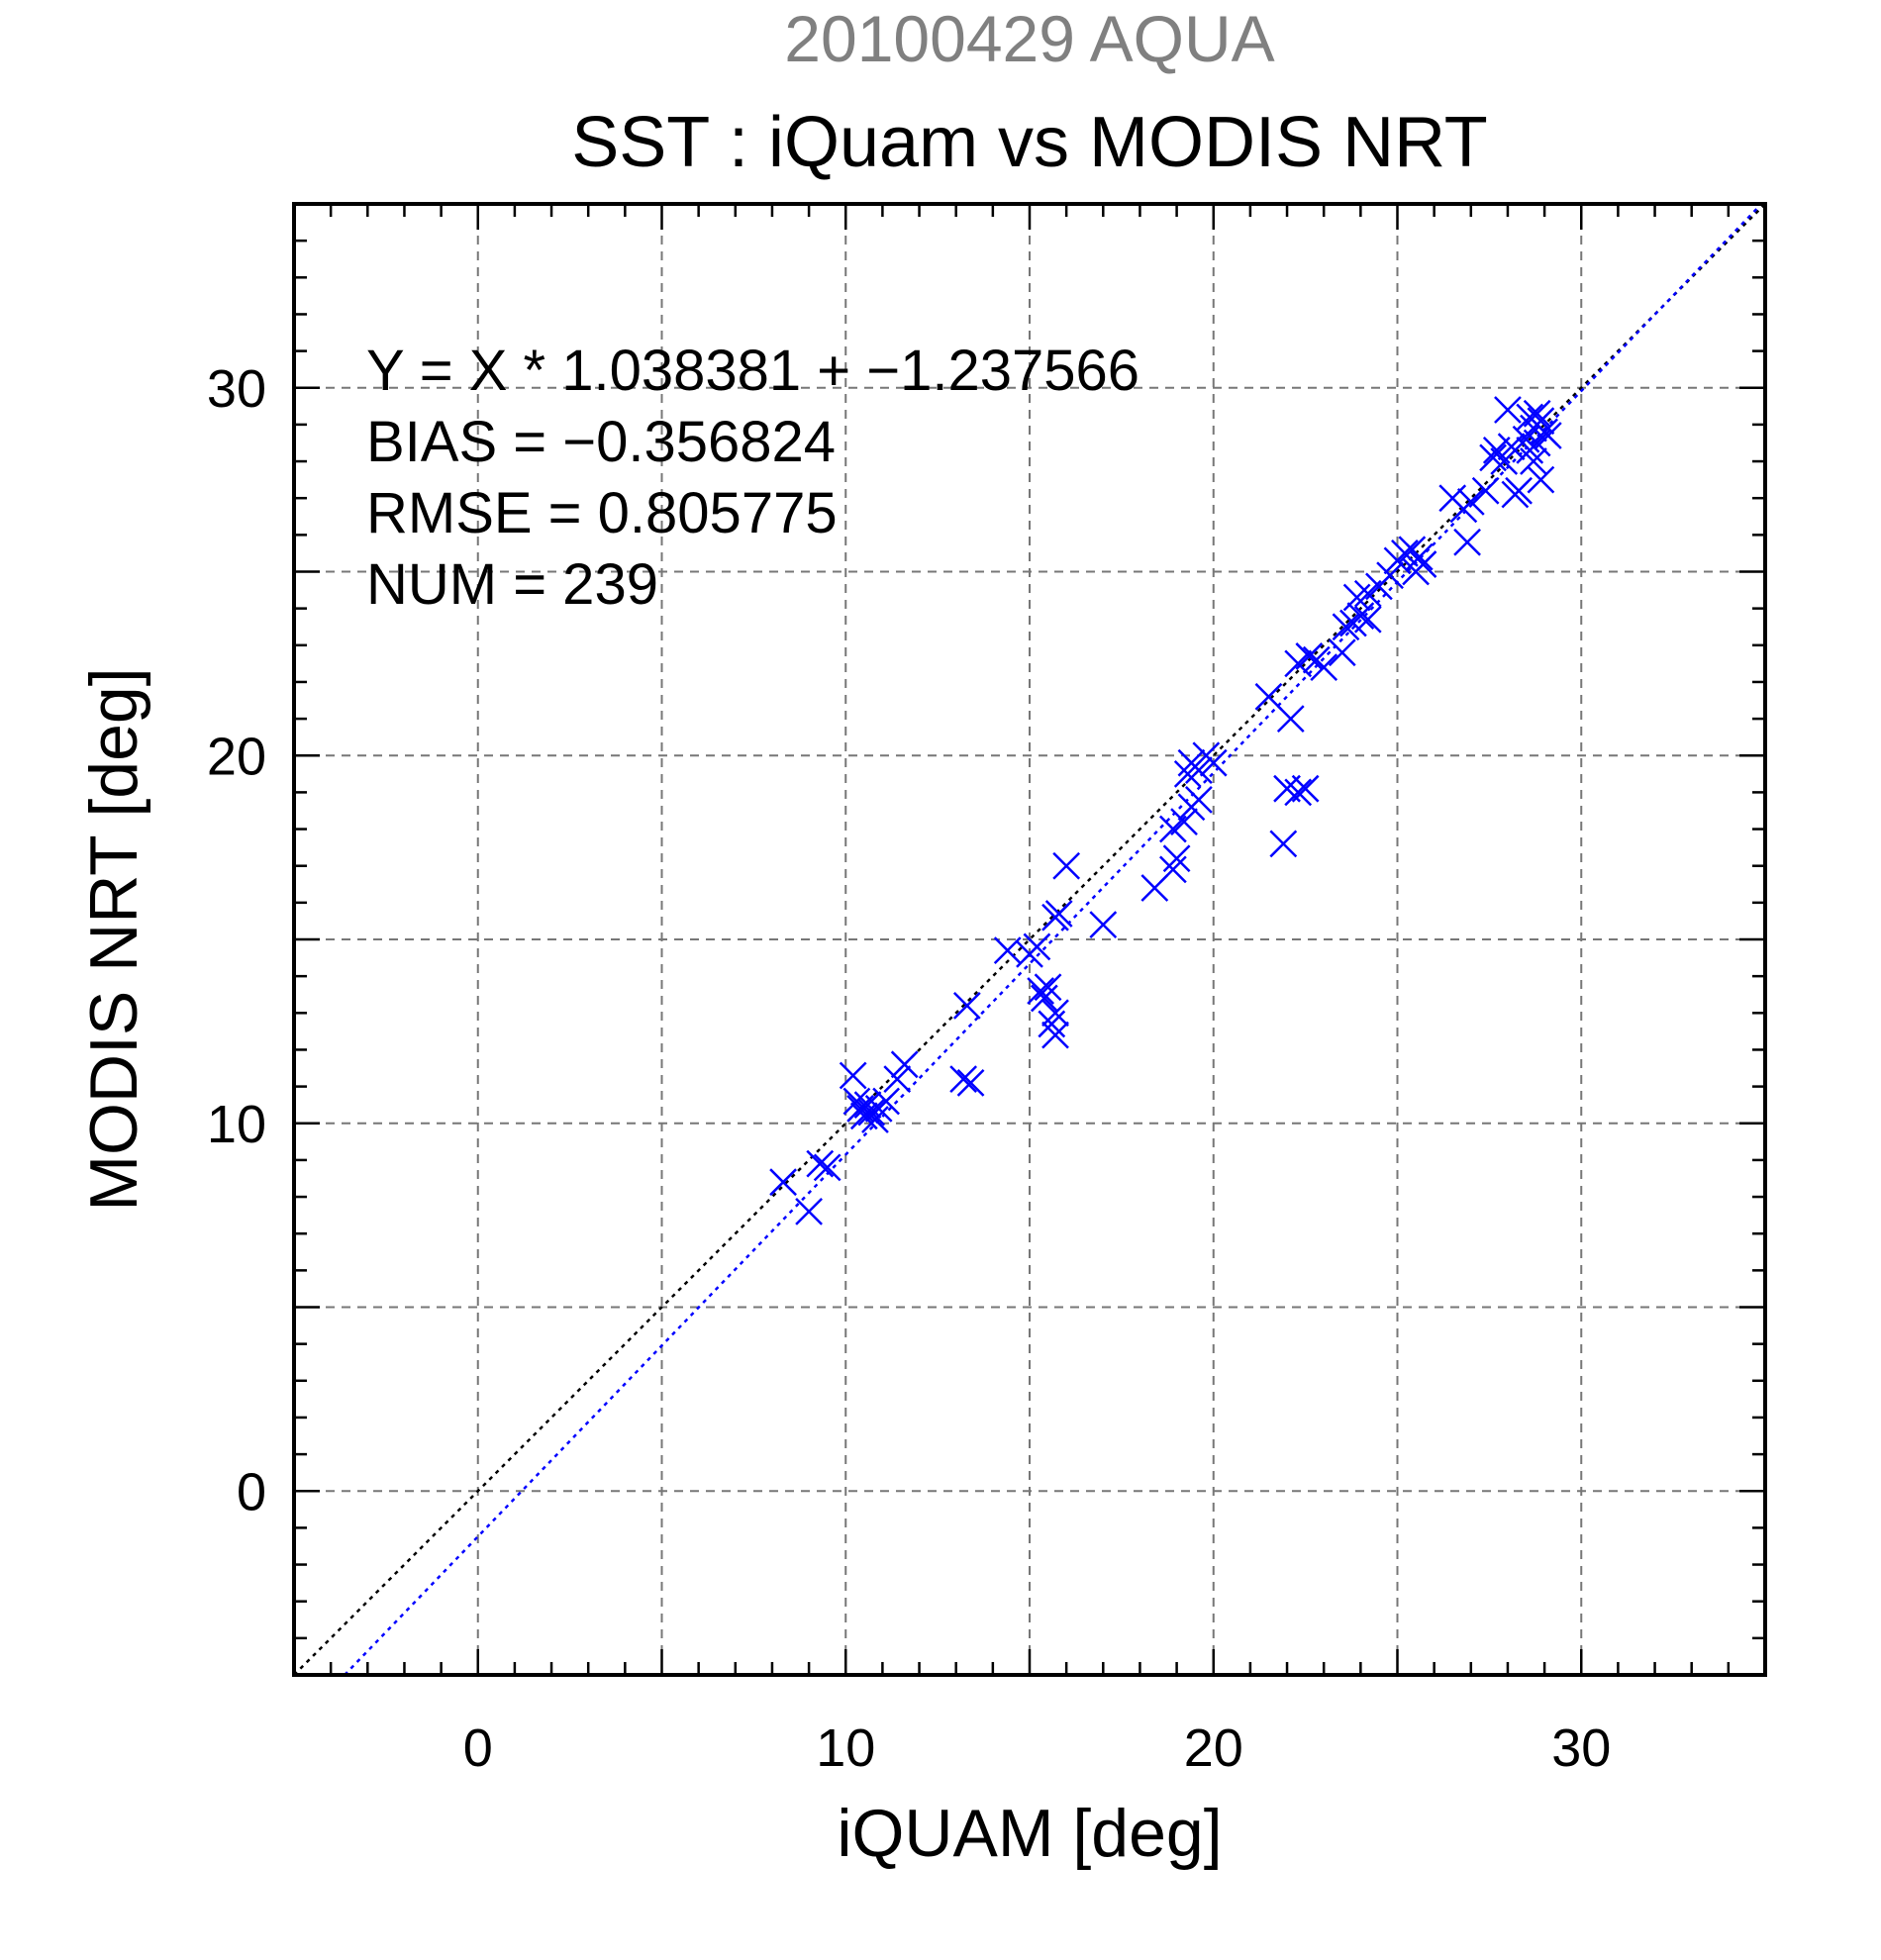 This screenshot has width=1881, height=1960. Describe the element at coordinates (1581, 1748) in the screenshot. I see `x-tick-label: 30` at that location.